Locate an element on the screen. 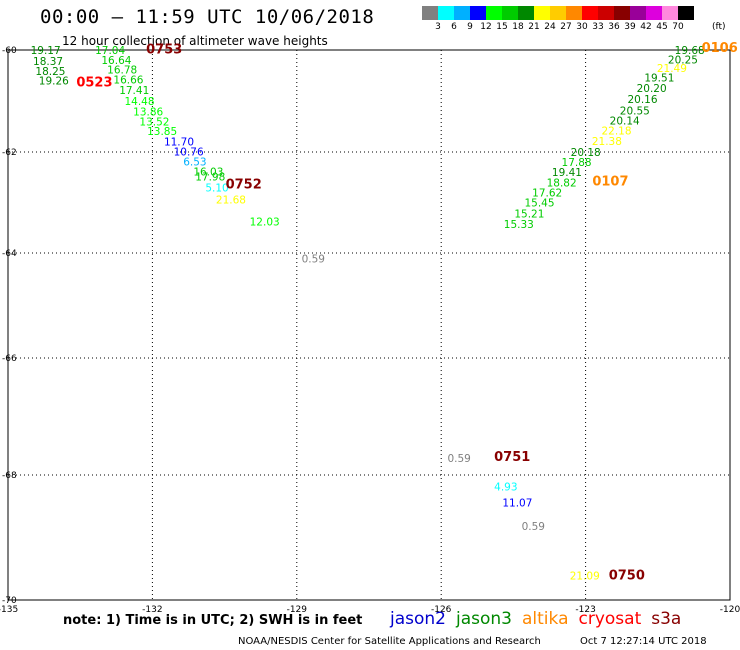  wave-height-value: 5.10 is located at coordinates (216, 188).